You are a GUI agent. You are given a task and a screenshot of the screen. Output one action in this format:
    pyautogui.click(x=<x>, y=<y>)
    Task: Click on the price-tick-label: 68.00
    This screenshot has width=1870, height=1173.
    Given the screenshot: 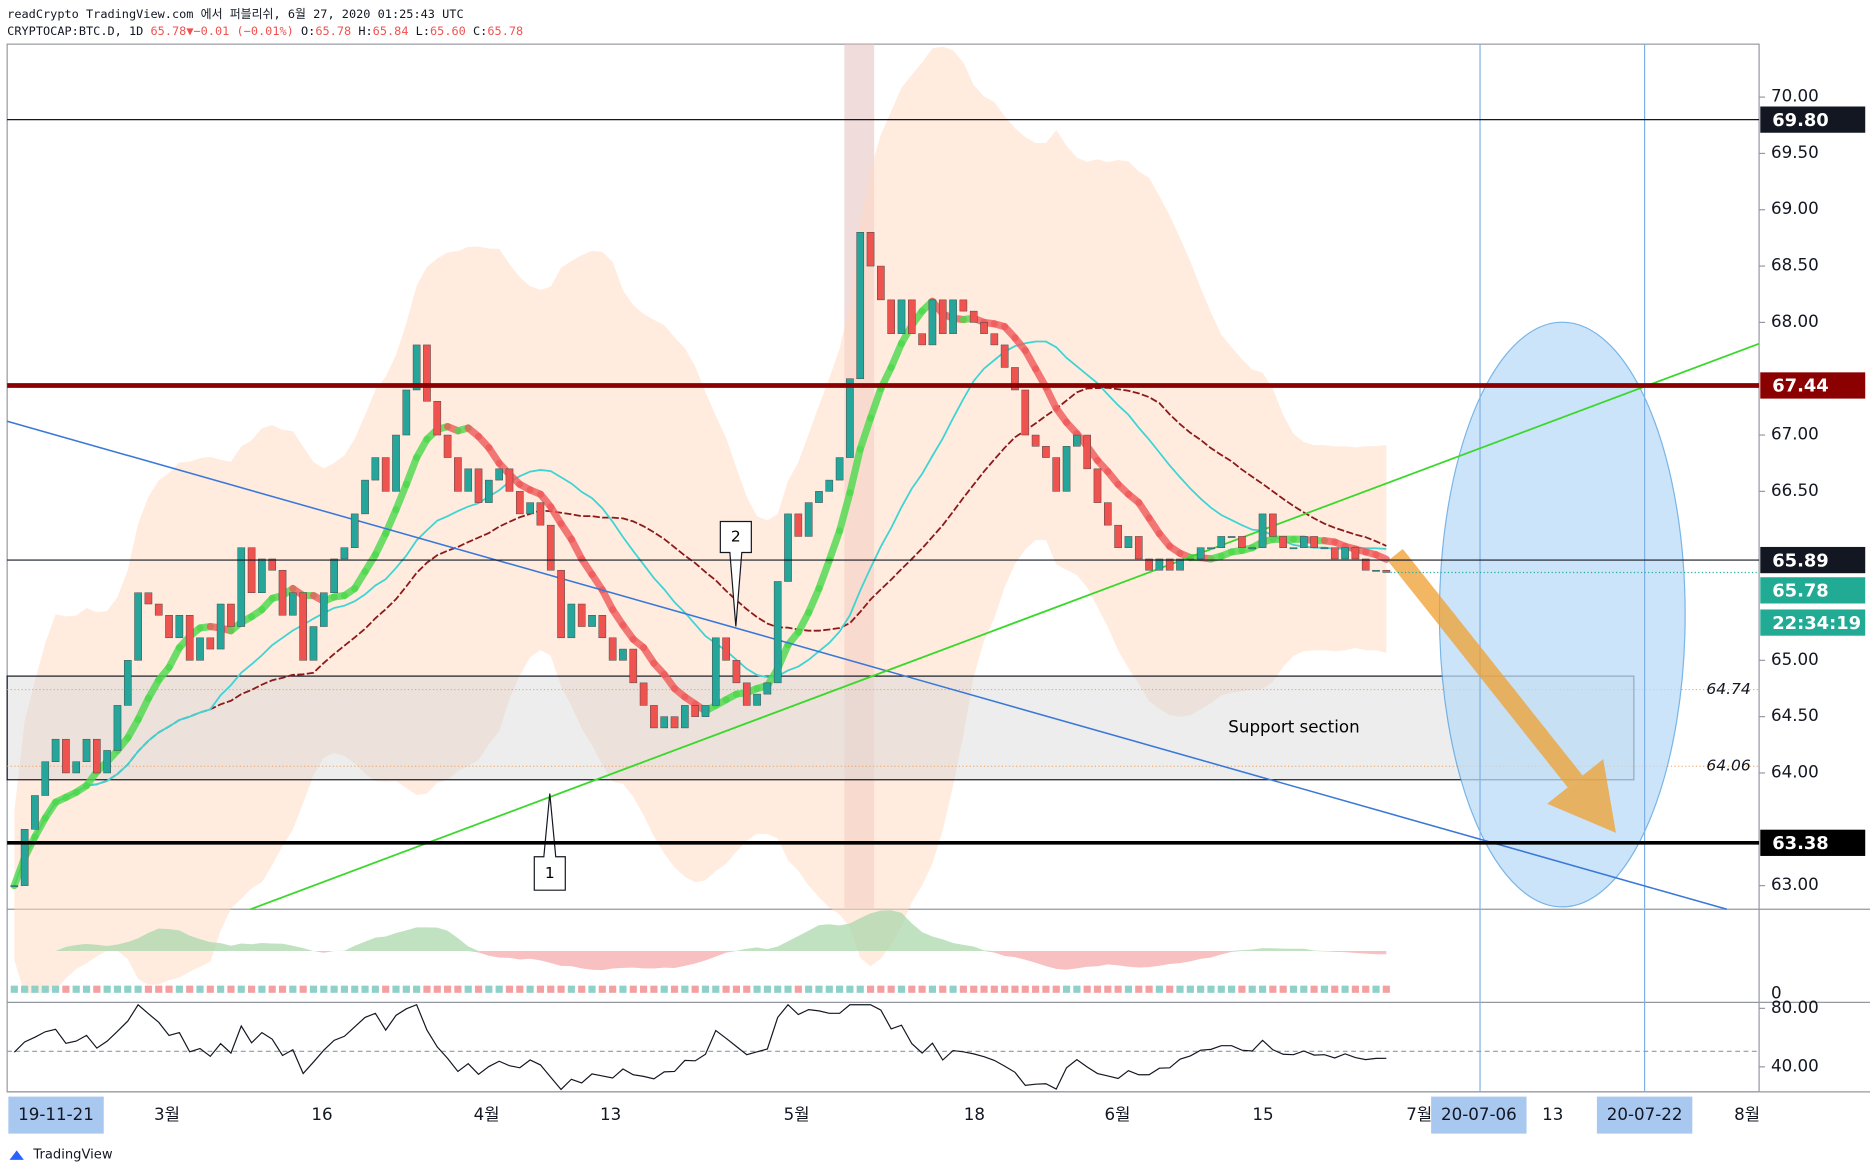 What is the action you would take?
    pyautogui.click(x=1795, y=321)
    